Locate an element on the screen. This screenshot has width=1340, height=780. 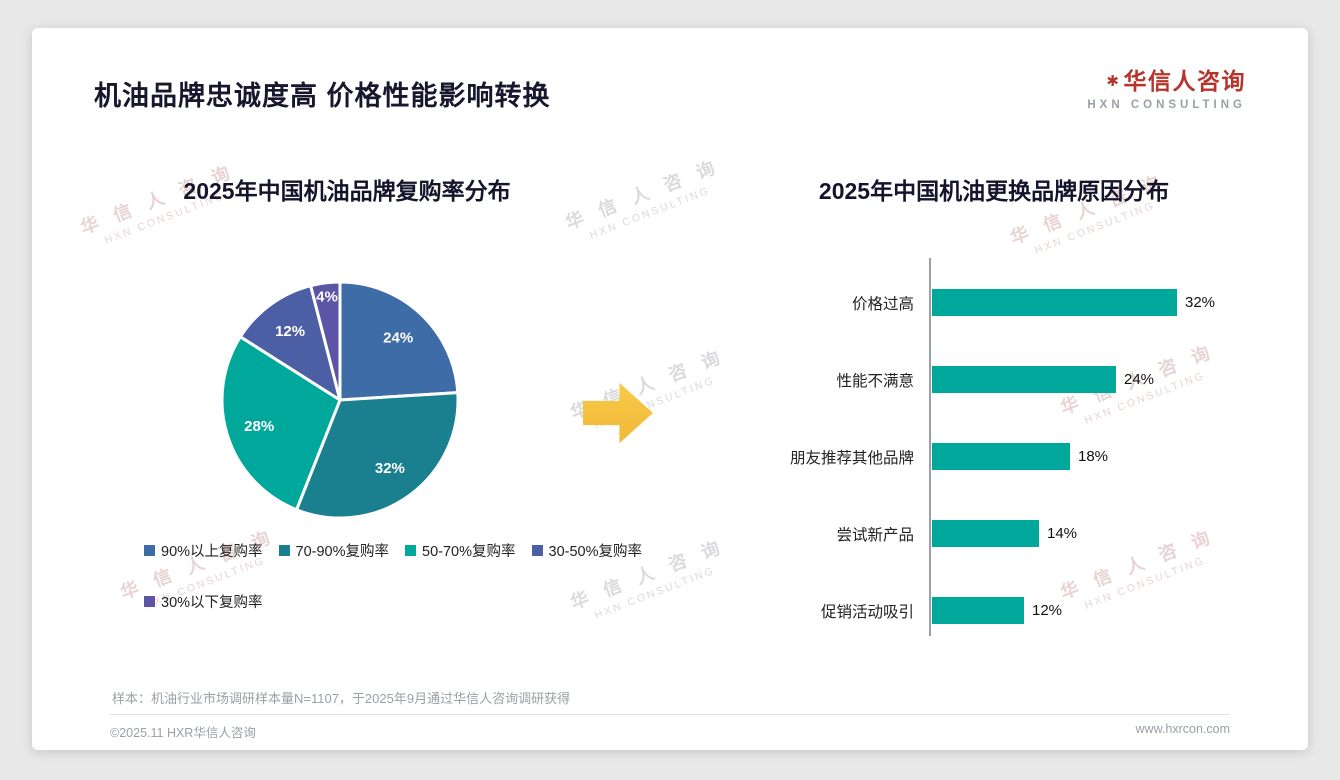
bar-row: 朋友推荐其他品牌 18% is located at coordinates (1024, 456).